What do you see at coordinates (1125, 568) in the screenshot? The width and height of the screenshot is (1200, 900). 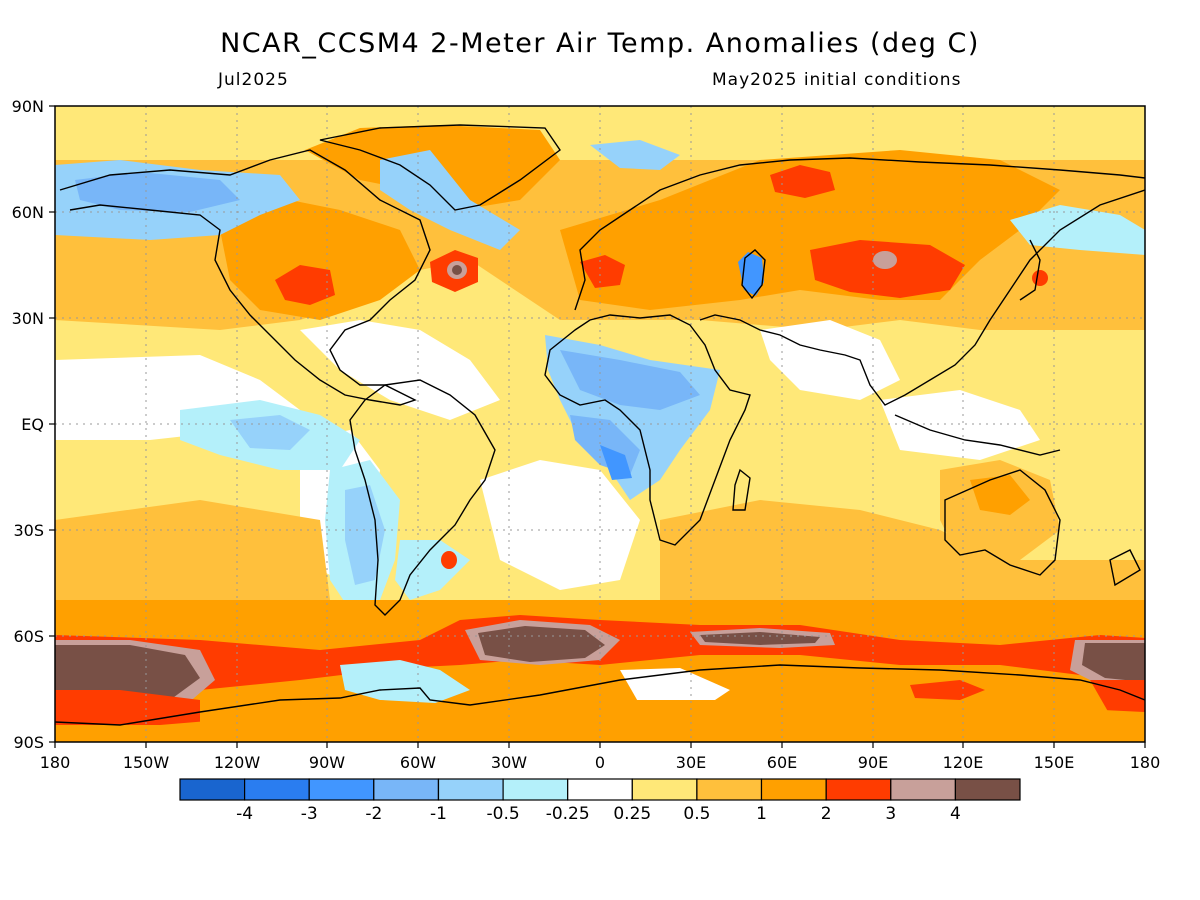 I see `coastline-new-zealand` at bounding box center [1125, 568].